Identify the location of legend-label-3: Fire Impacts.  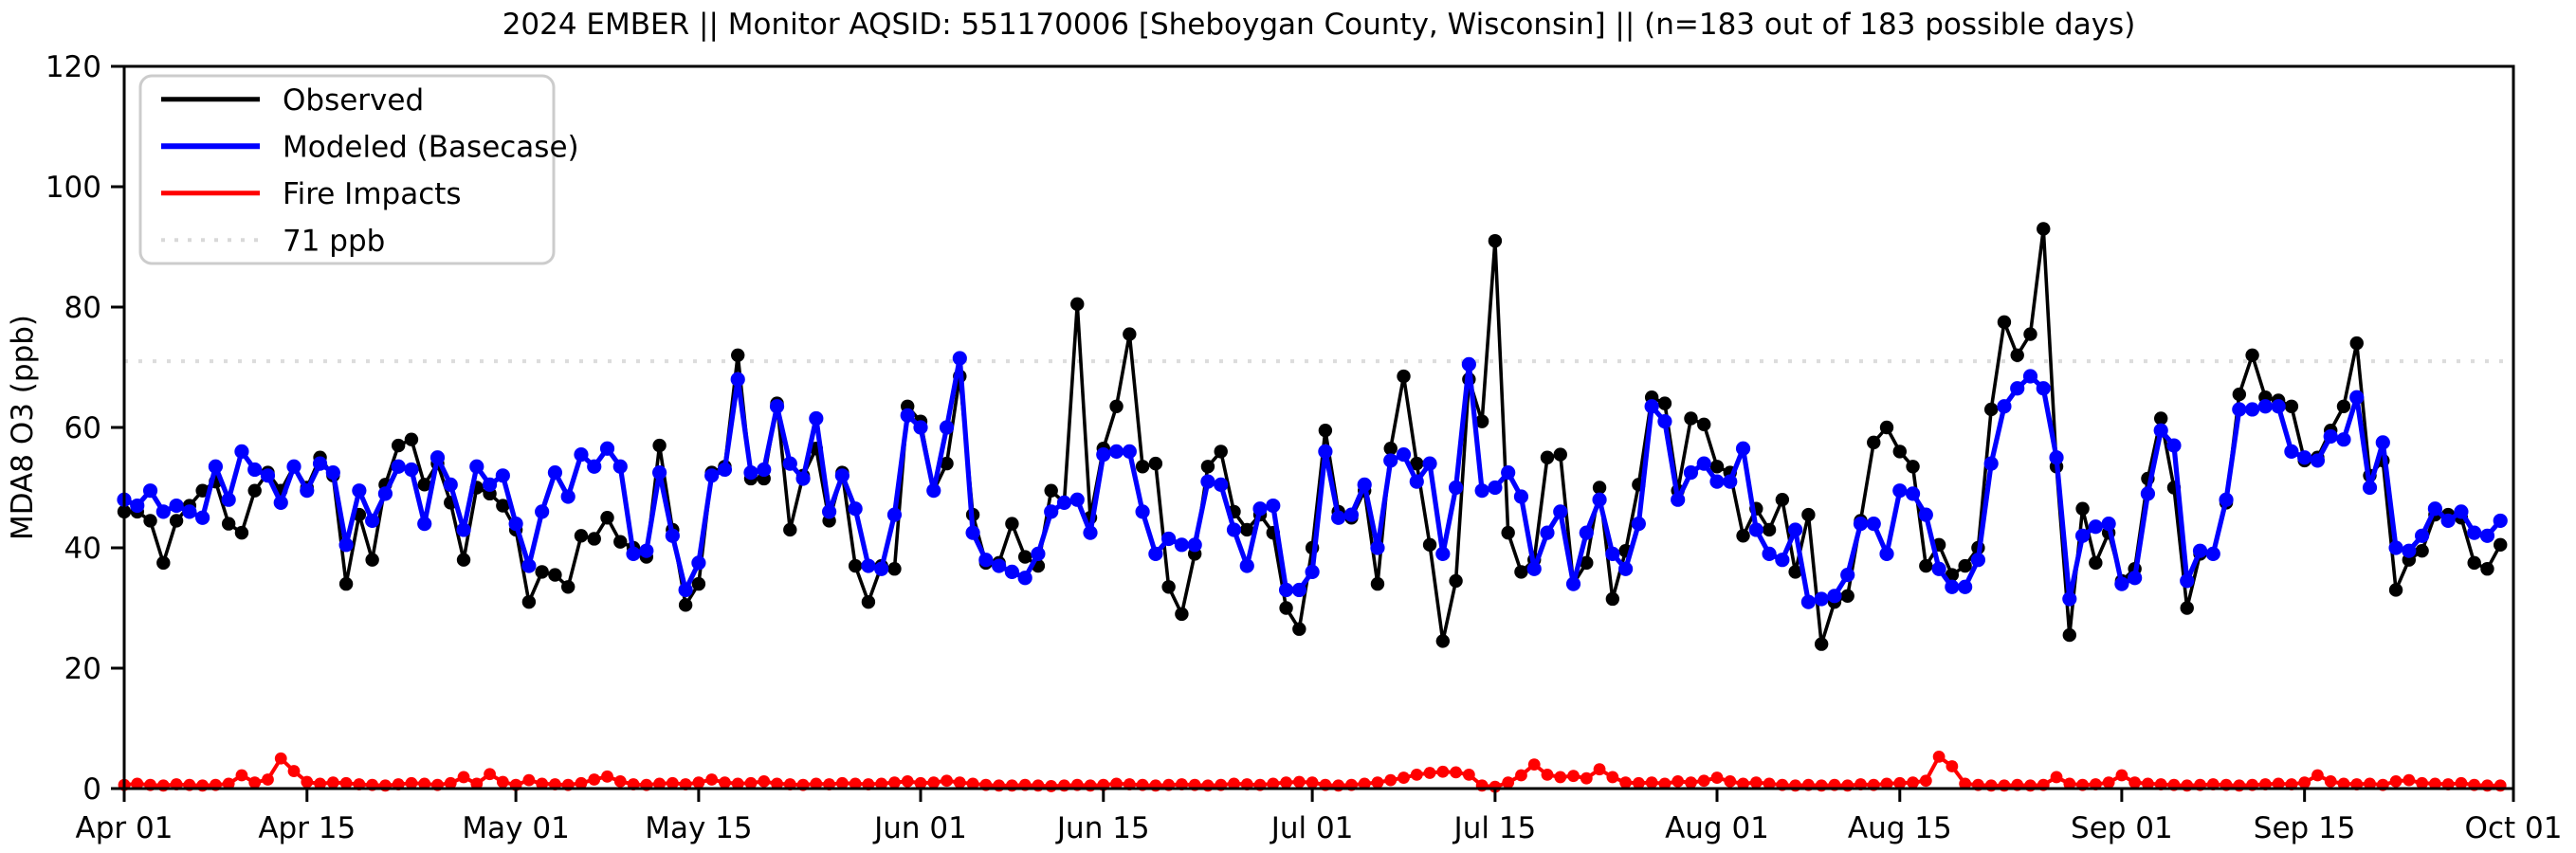
(372, 194).